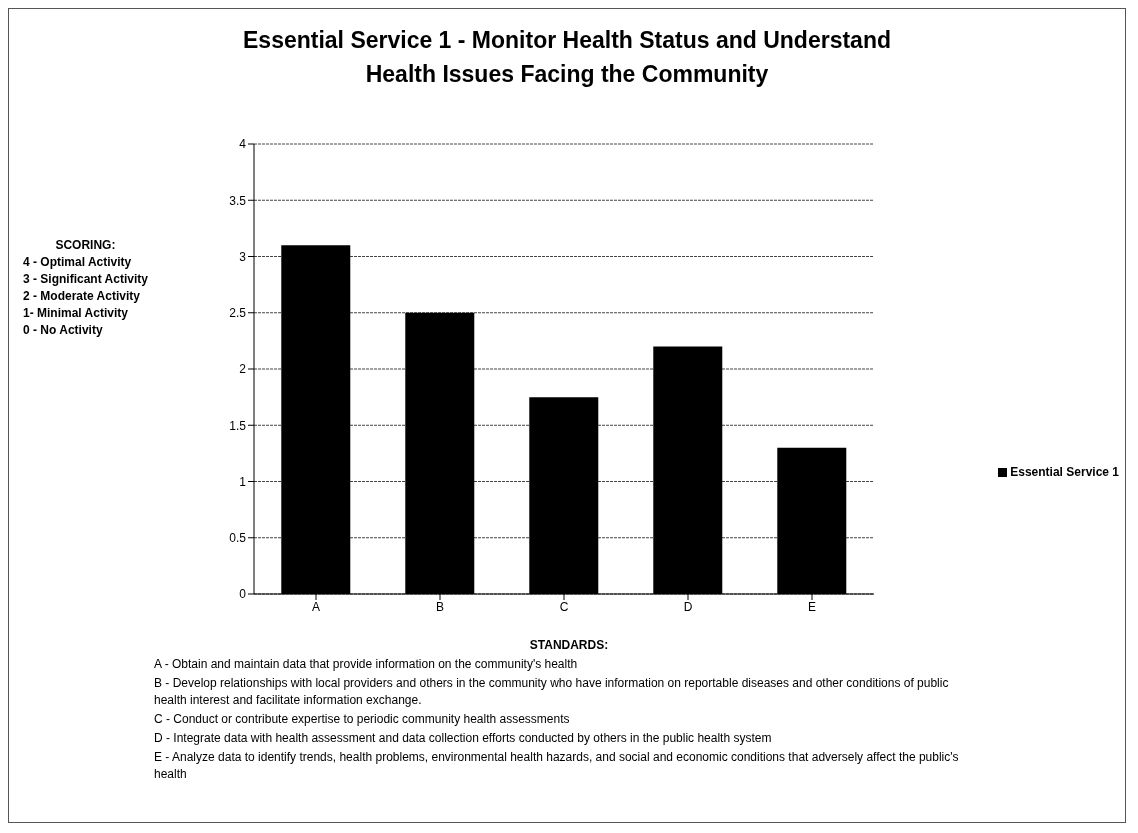 The height and width of the screenshot is (833, 1138). I want to click on text: E - Analyze data to identify trends, health problems, environmental health hazards, and social and economic conditions that adversely affect the public's health, so click(557, 766).